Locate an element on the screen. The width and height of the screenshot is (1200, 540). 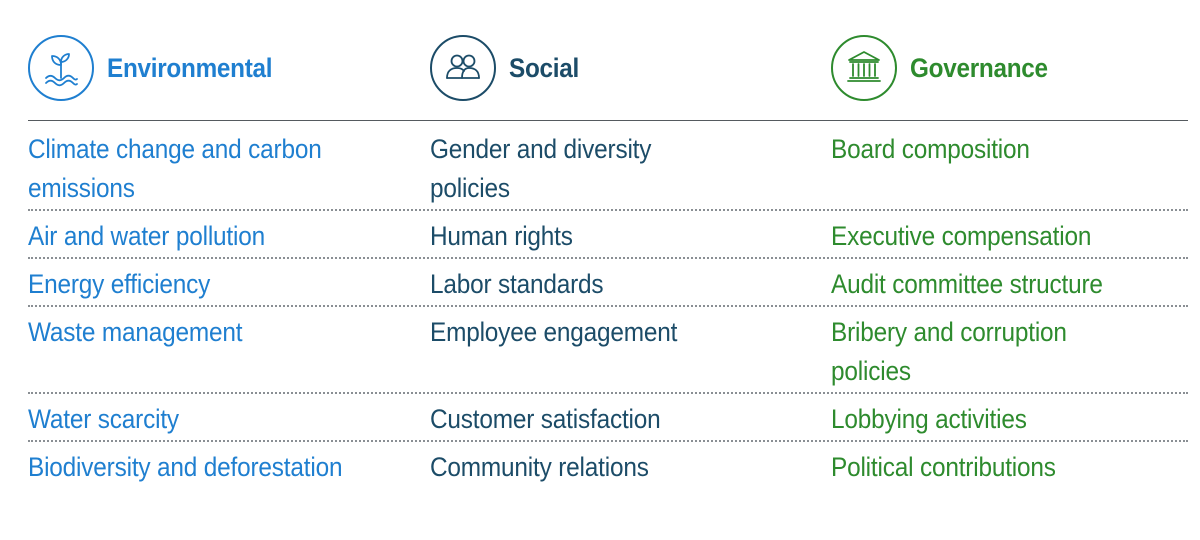
environmental-cell: Biodiversity and deforestation is located at coordinates (185, 467).